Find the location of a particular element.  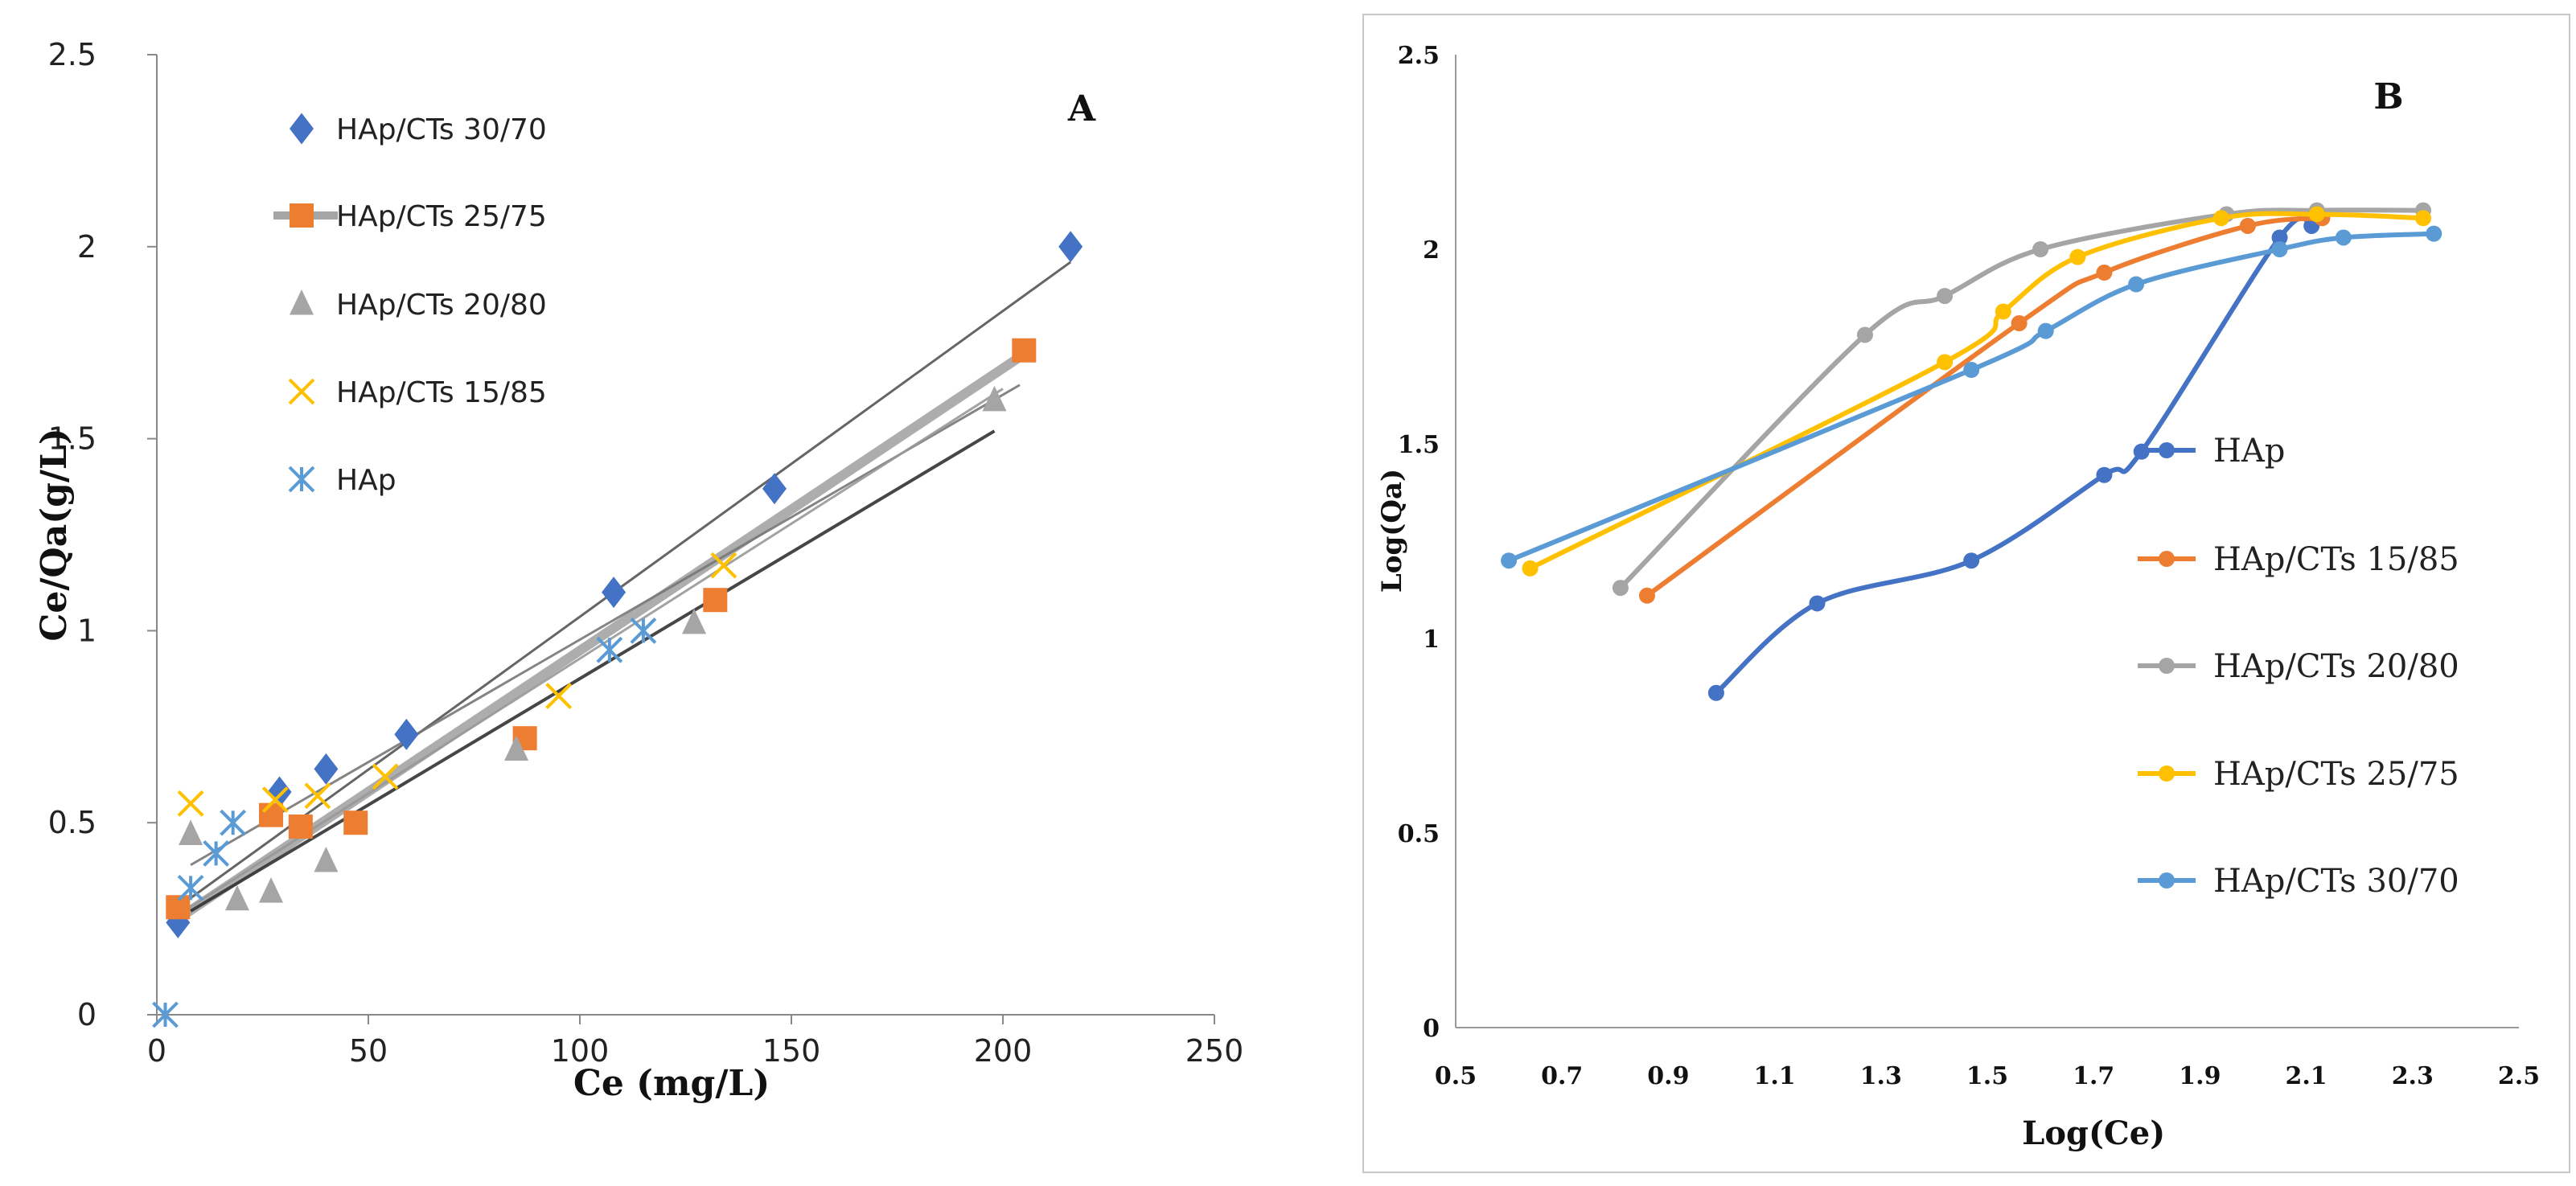

x-tick-label: 2.3 is located at coordinates (2413, 1076).